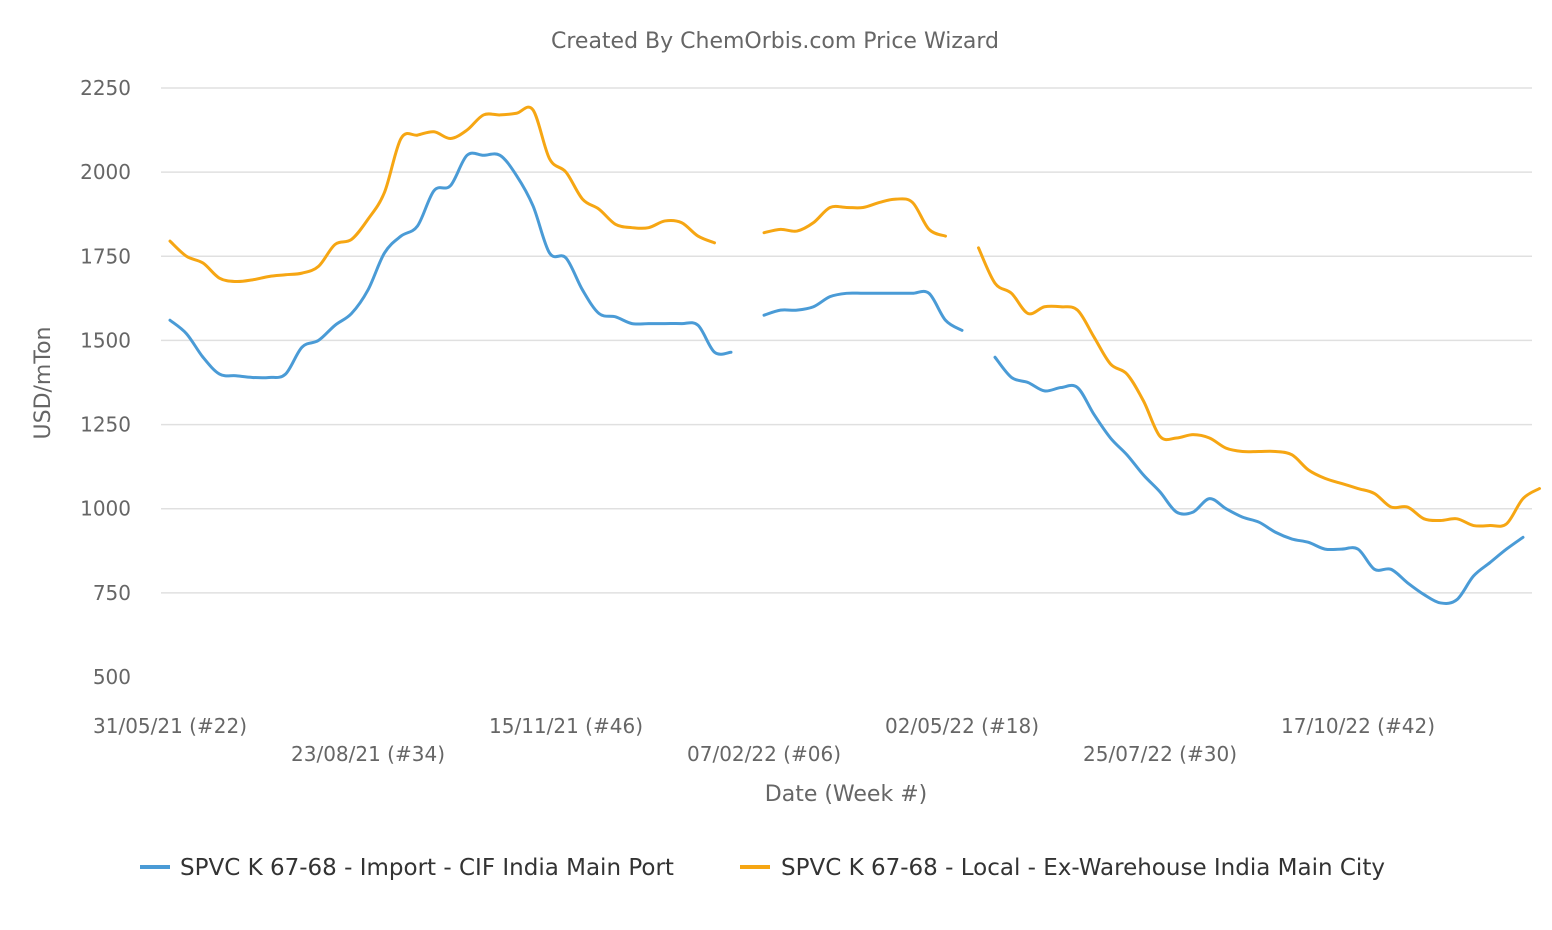  What do you see at coordinates (112, 593) in the screenshot?
I see `y-tick-label: 750` at bounding box center [112, 593].